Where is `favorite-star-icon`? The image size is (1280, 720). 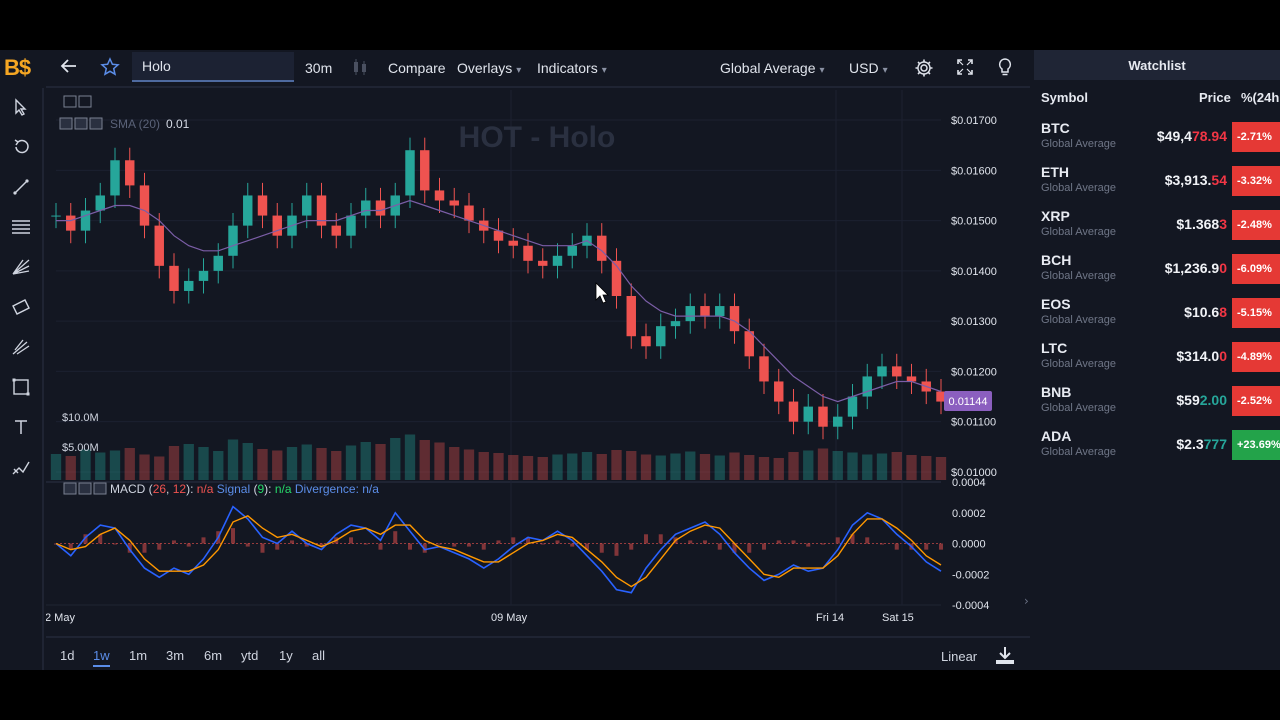
favorite-star-icon is located at coordinates (110, 68).